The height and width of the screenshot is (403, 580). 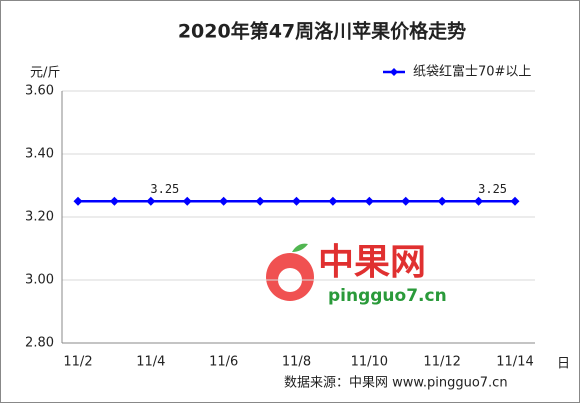 What do you see at coordinates (39, 217) in the screenshot?
I see `y-tick-label: 3.20` at bounding box center [39, 217].